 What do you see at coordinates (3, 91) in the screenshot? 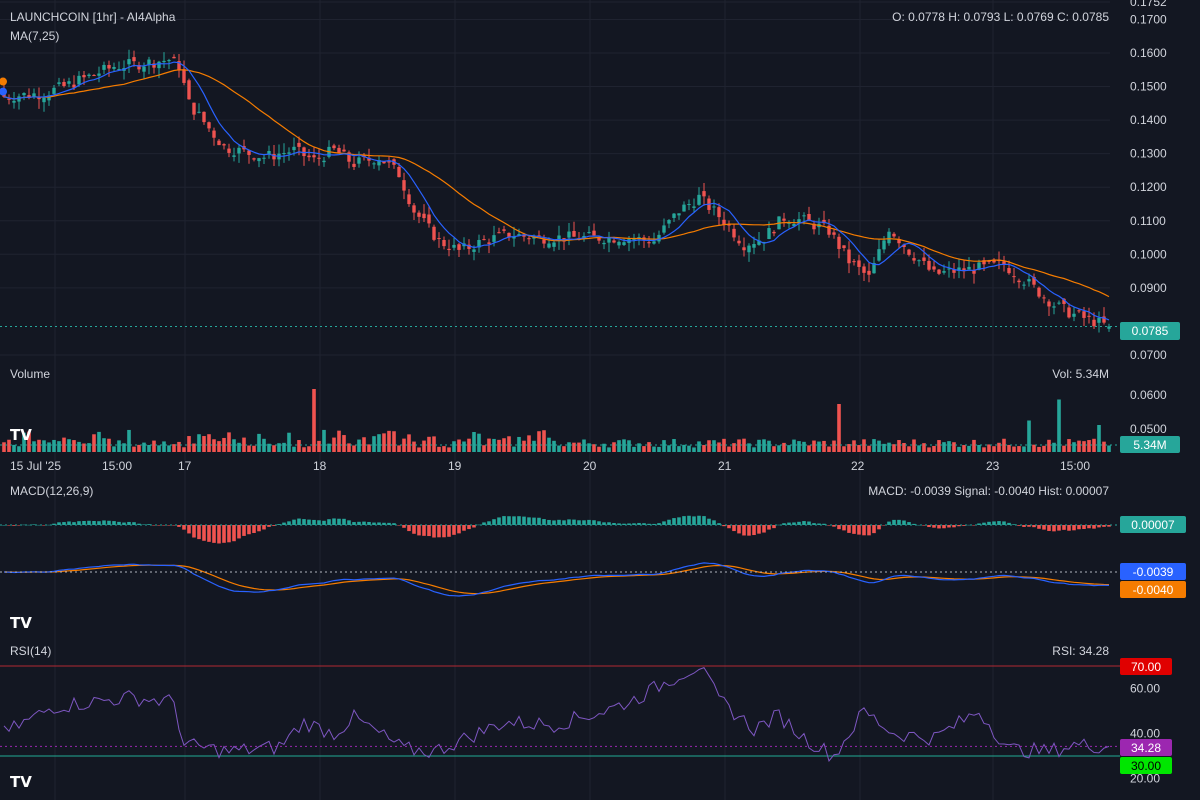
I see `ma-marker-dot` at bounding box center [3, 91].